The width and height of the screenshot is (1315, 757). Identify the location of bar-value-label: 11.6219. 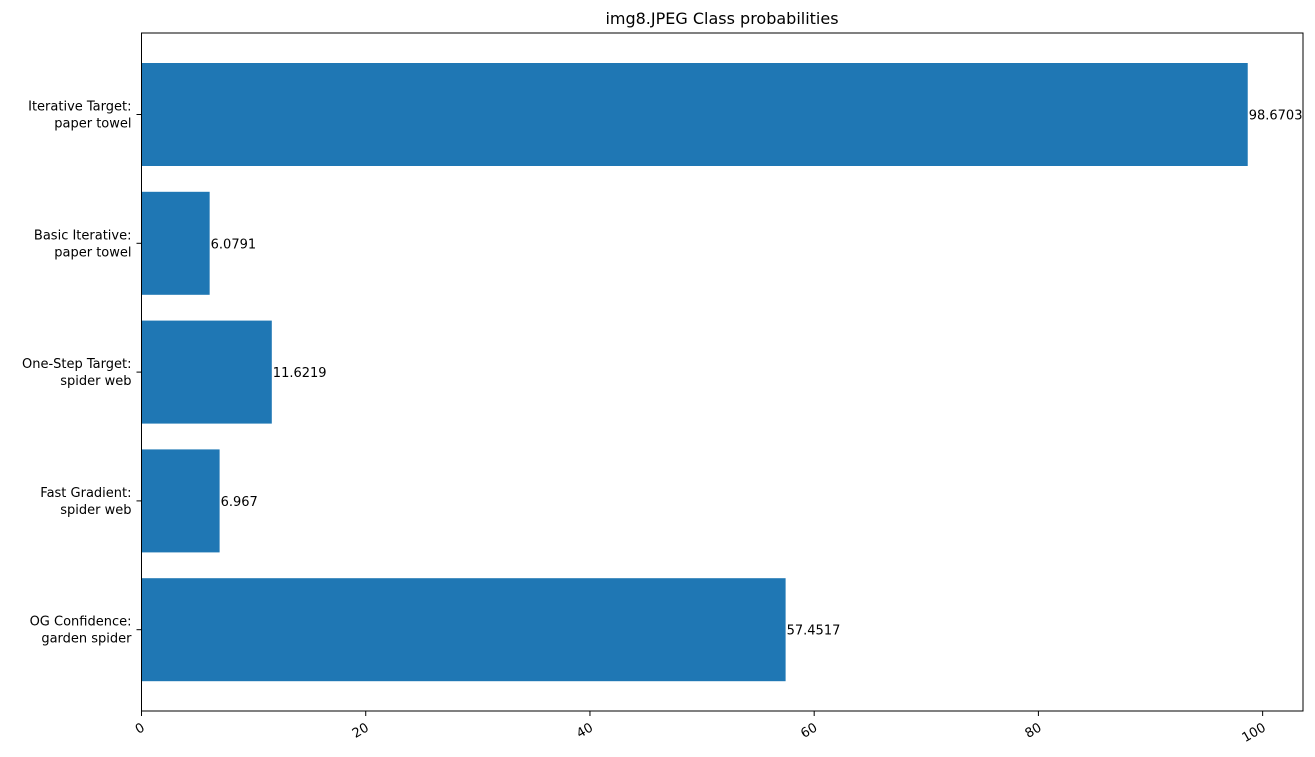
(300, 373).